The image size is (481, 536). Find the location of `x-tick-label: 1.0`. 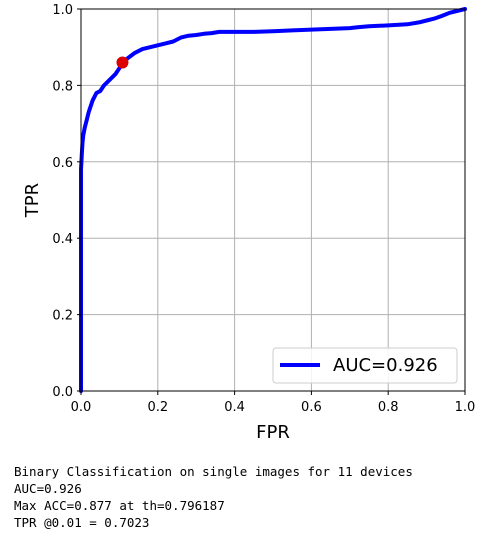

x-tick-label: 1.0 is located at coordinates (465, 407).